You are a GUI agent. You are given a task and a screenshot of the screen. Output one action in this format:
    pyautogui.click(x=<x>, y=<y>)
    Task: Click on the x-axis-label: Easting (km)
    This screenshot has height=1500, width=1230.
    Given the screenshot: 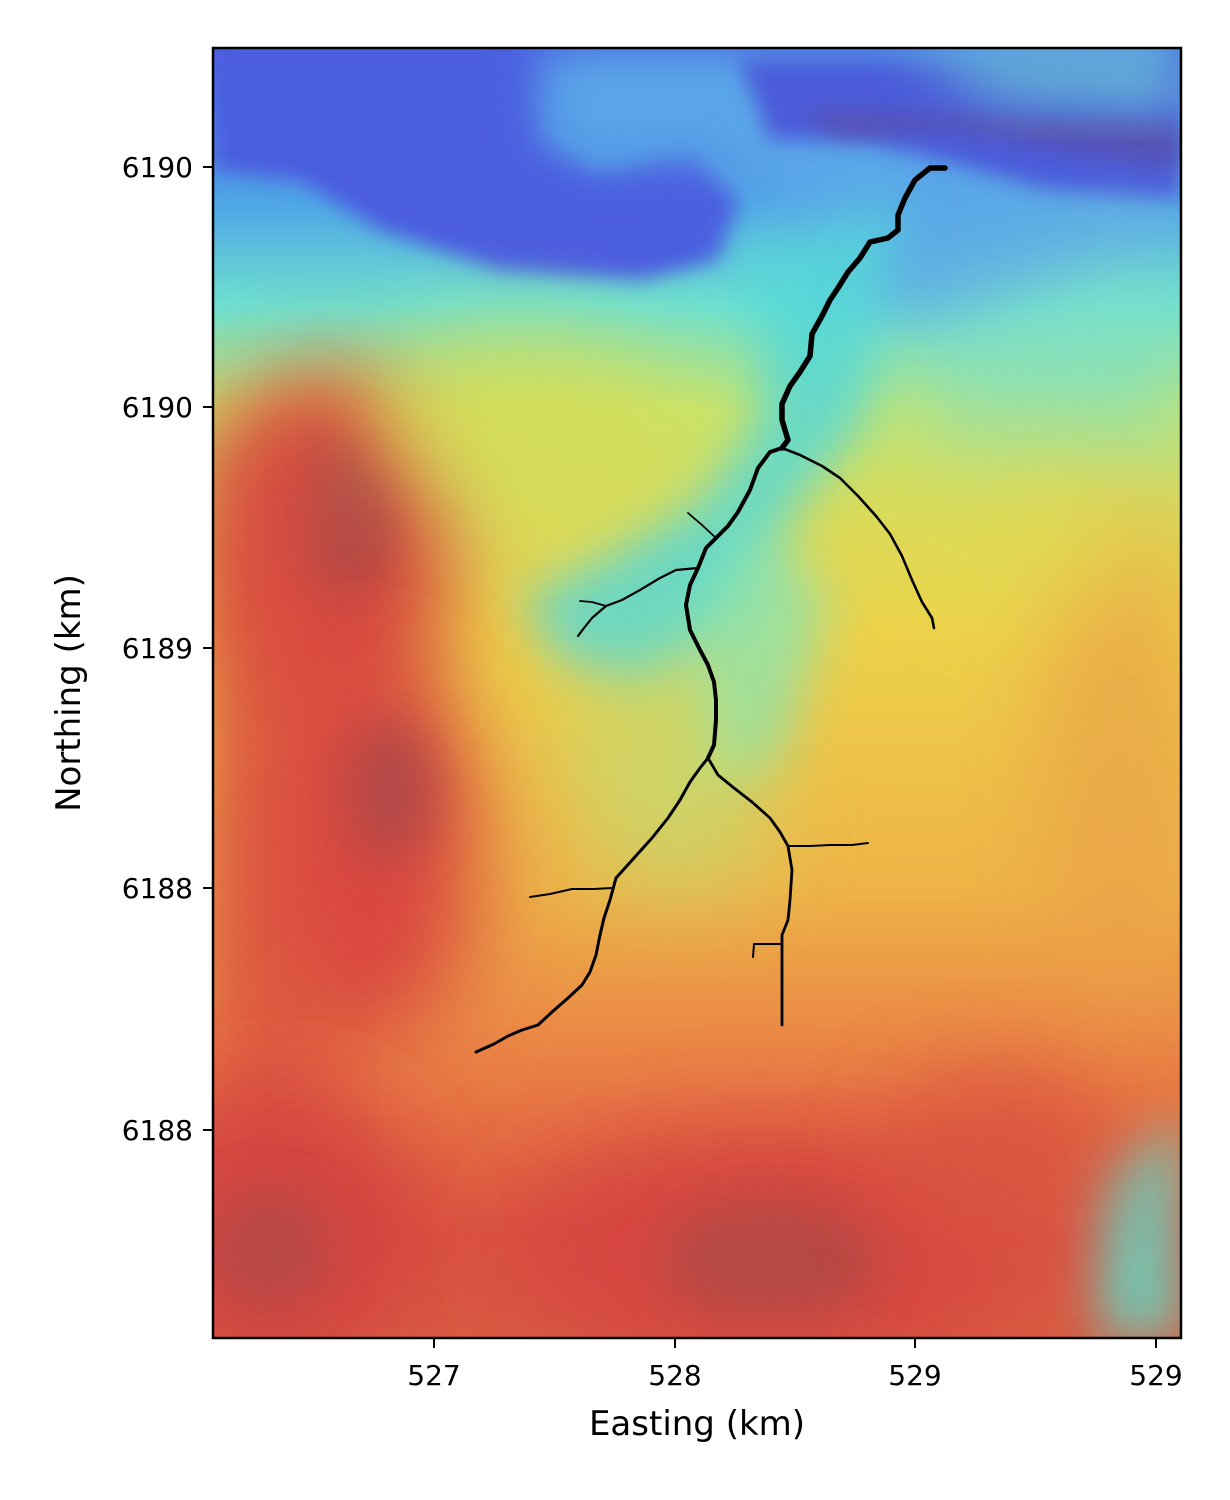 What is the action you would take?
    pyautogui.click(x=697, y=1424)
    